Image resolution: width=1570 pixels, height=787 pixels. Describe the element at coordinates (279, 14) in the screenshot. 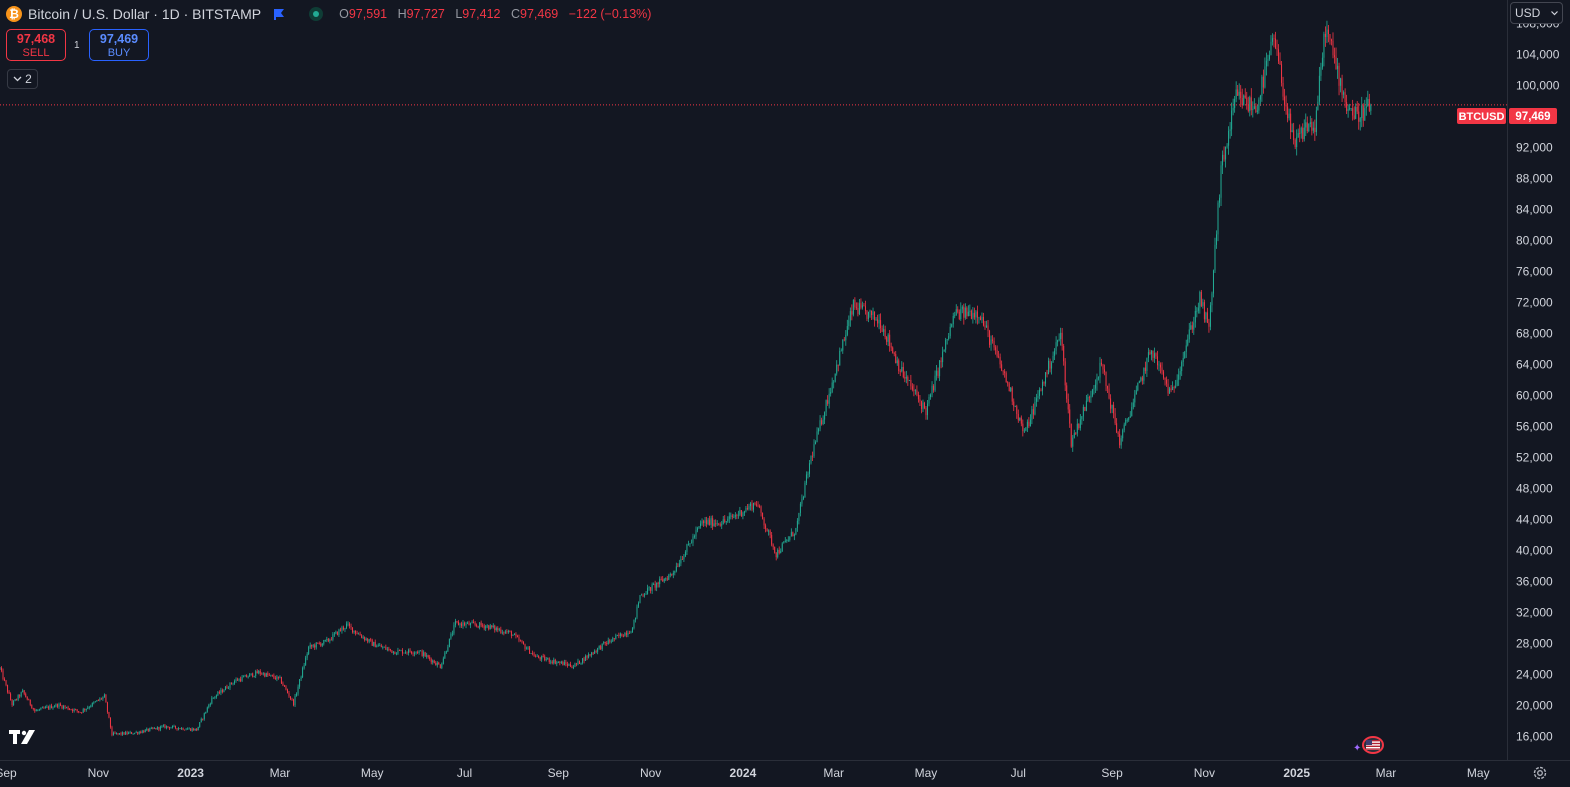

I see `flag-icon` at that location.